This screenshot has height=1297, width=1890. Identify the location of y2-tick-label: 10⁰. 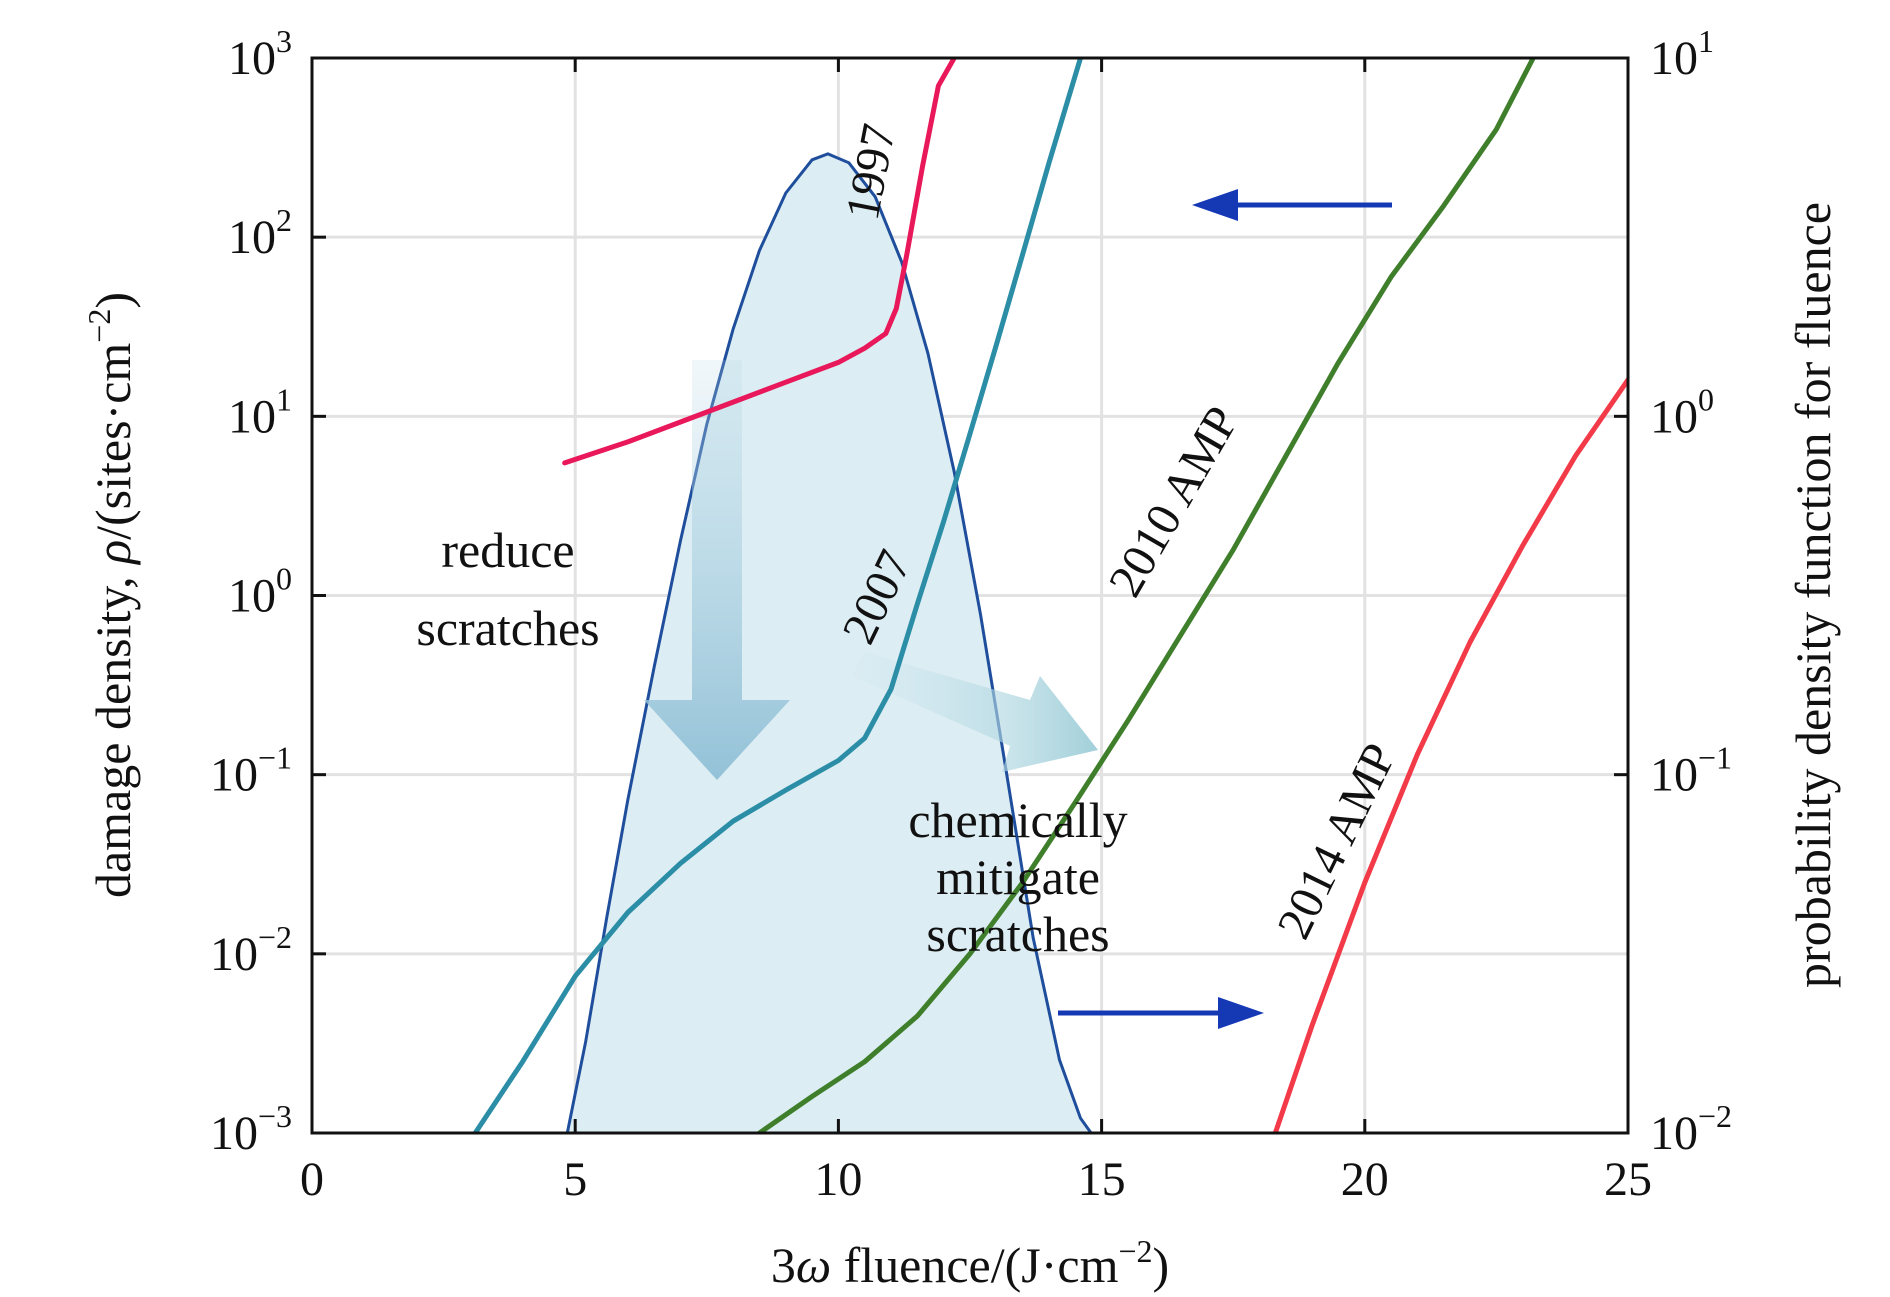
(1682, 412).